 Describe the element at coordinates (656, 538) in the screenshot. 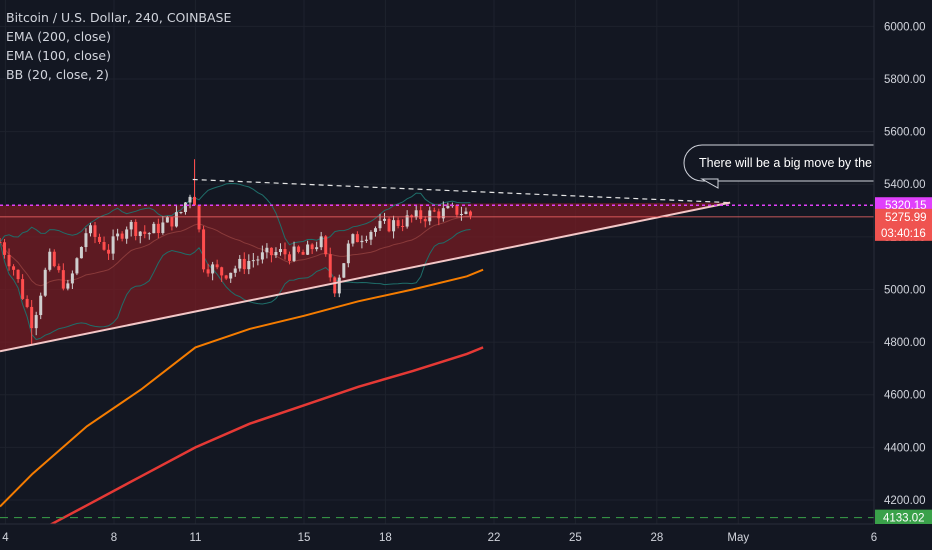

I see `time-tick-label: 28` at that location.